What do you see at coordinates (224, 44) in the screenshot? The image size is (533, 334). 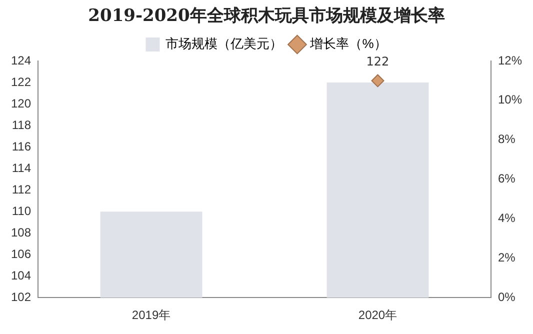 I see `legend-label: 市场规模（亿美元）` at bounding box center [224, 44].